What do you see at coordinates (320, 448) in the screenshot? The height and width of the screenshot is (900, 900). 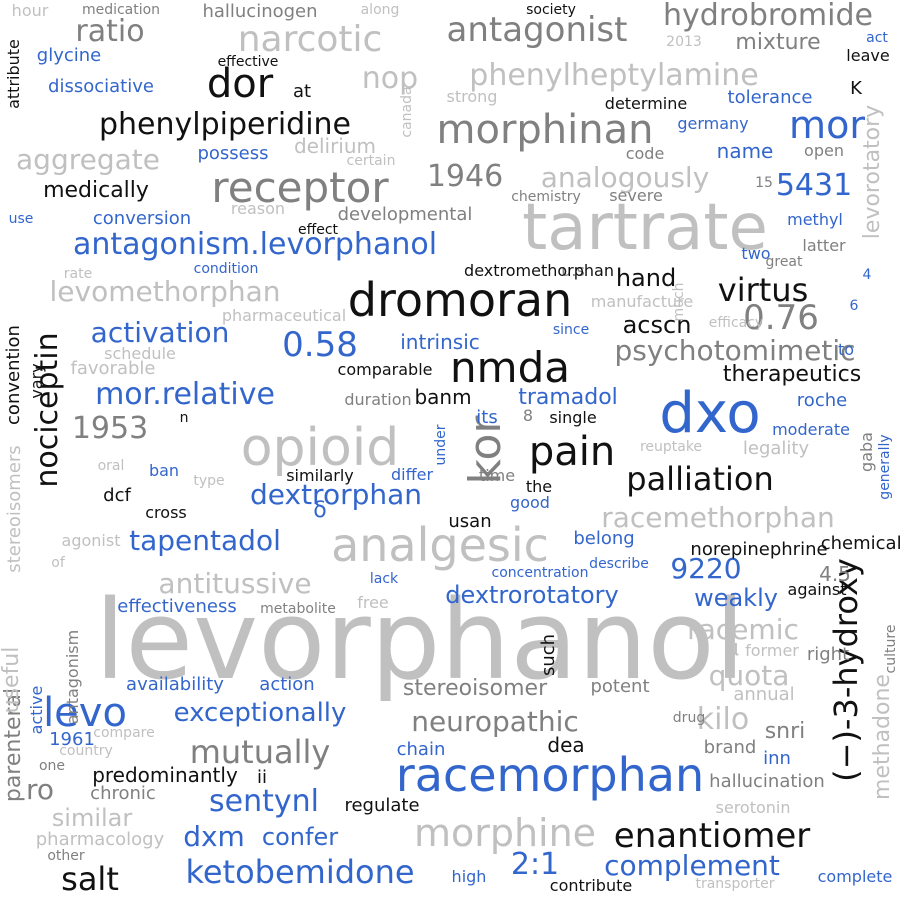 I see `word-opioid: opioid` at bounding box center [320, 448].